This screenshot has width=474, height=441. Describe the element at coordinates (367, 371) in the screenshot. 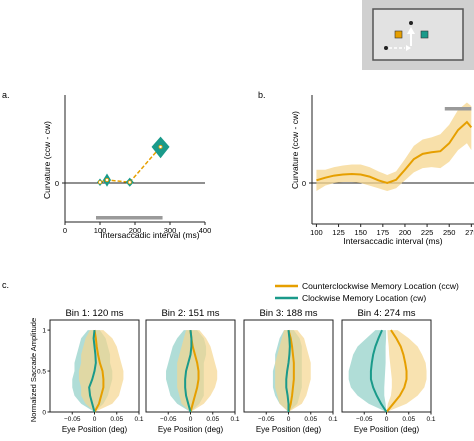

I see `cw-band` at that location.